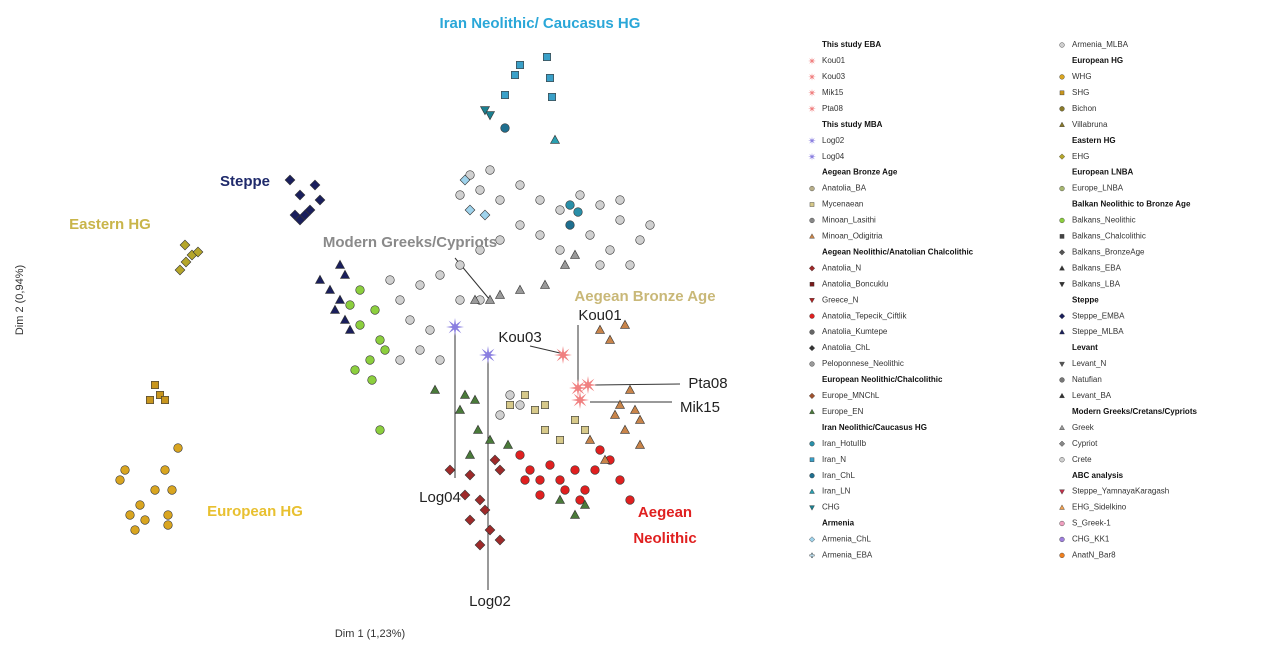 This screenshot has width=1281, height=646. Describe the element at coordinates (838, 475) in the screenshot. I see `legend-label: Iran_ChL` at that location.